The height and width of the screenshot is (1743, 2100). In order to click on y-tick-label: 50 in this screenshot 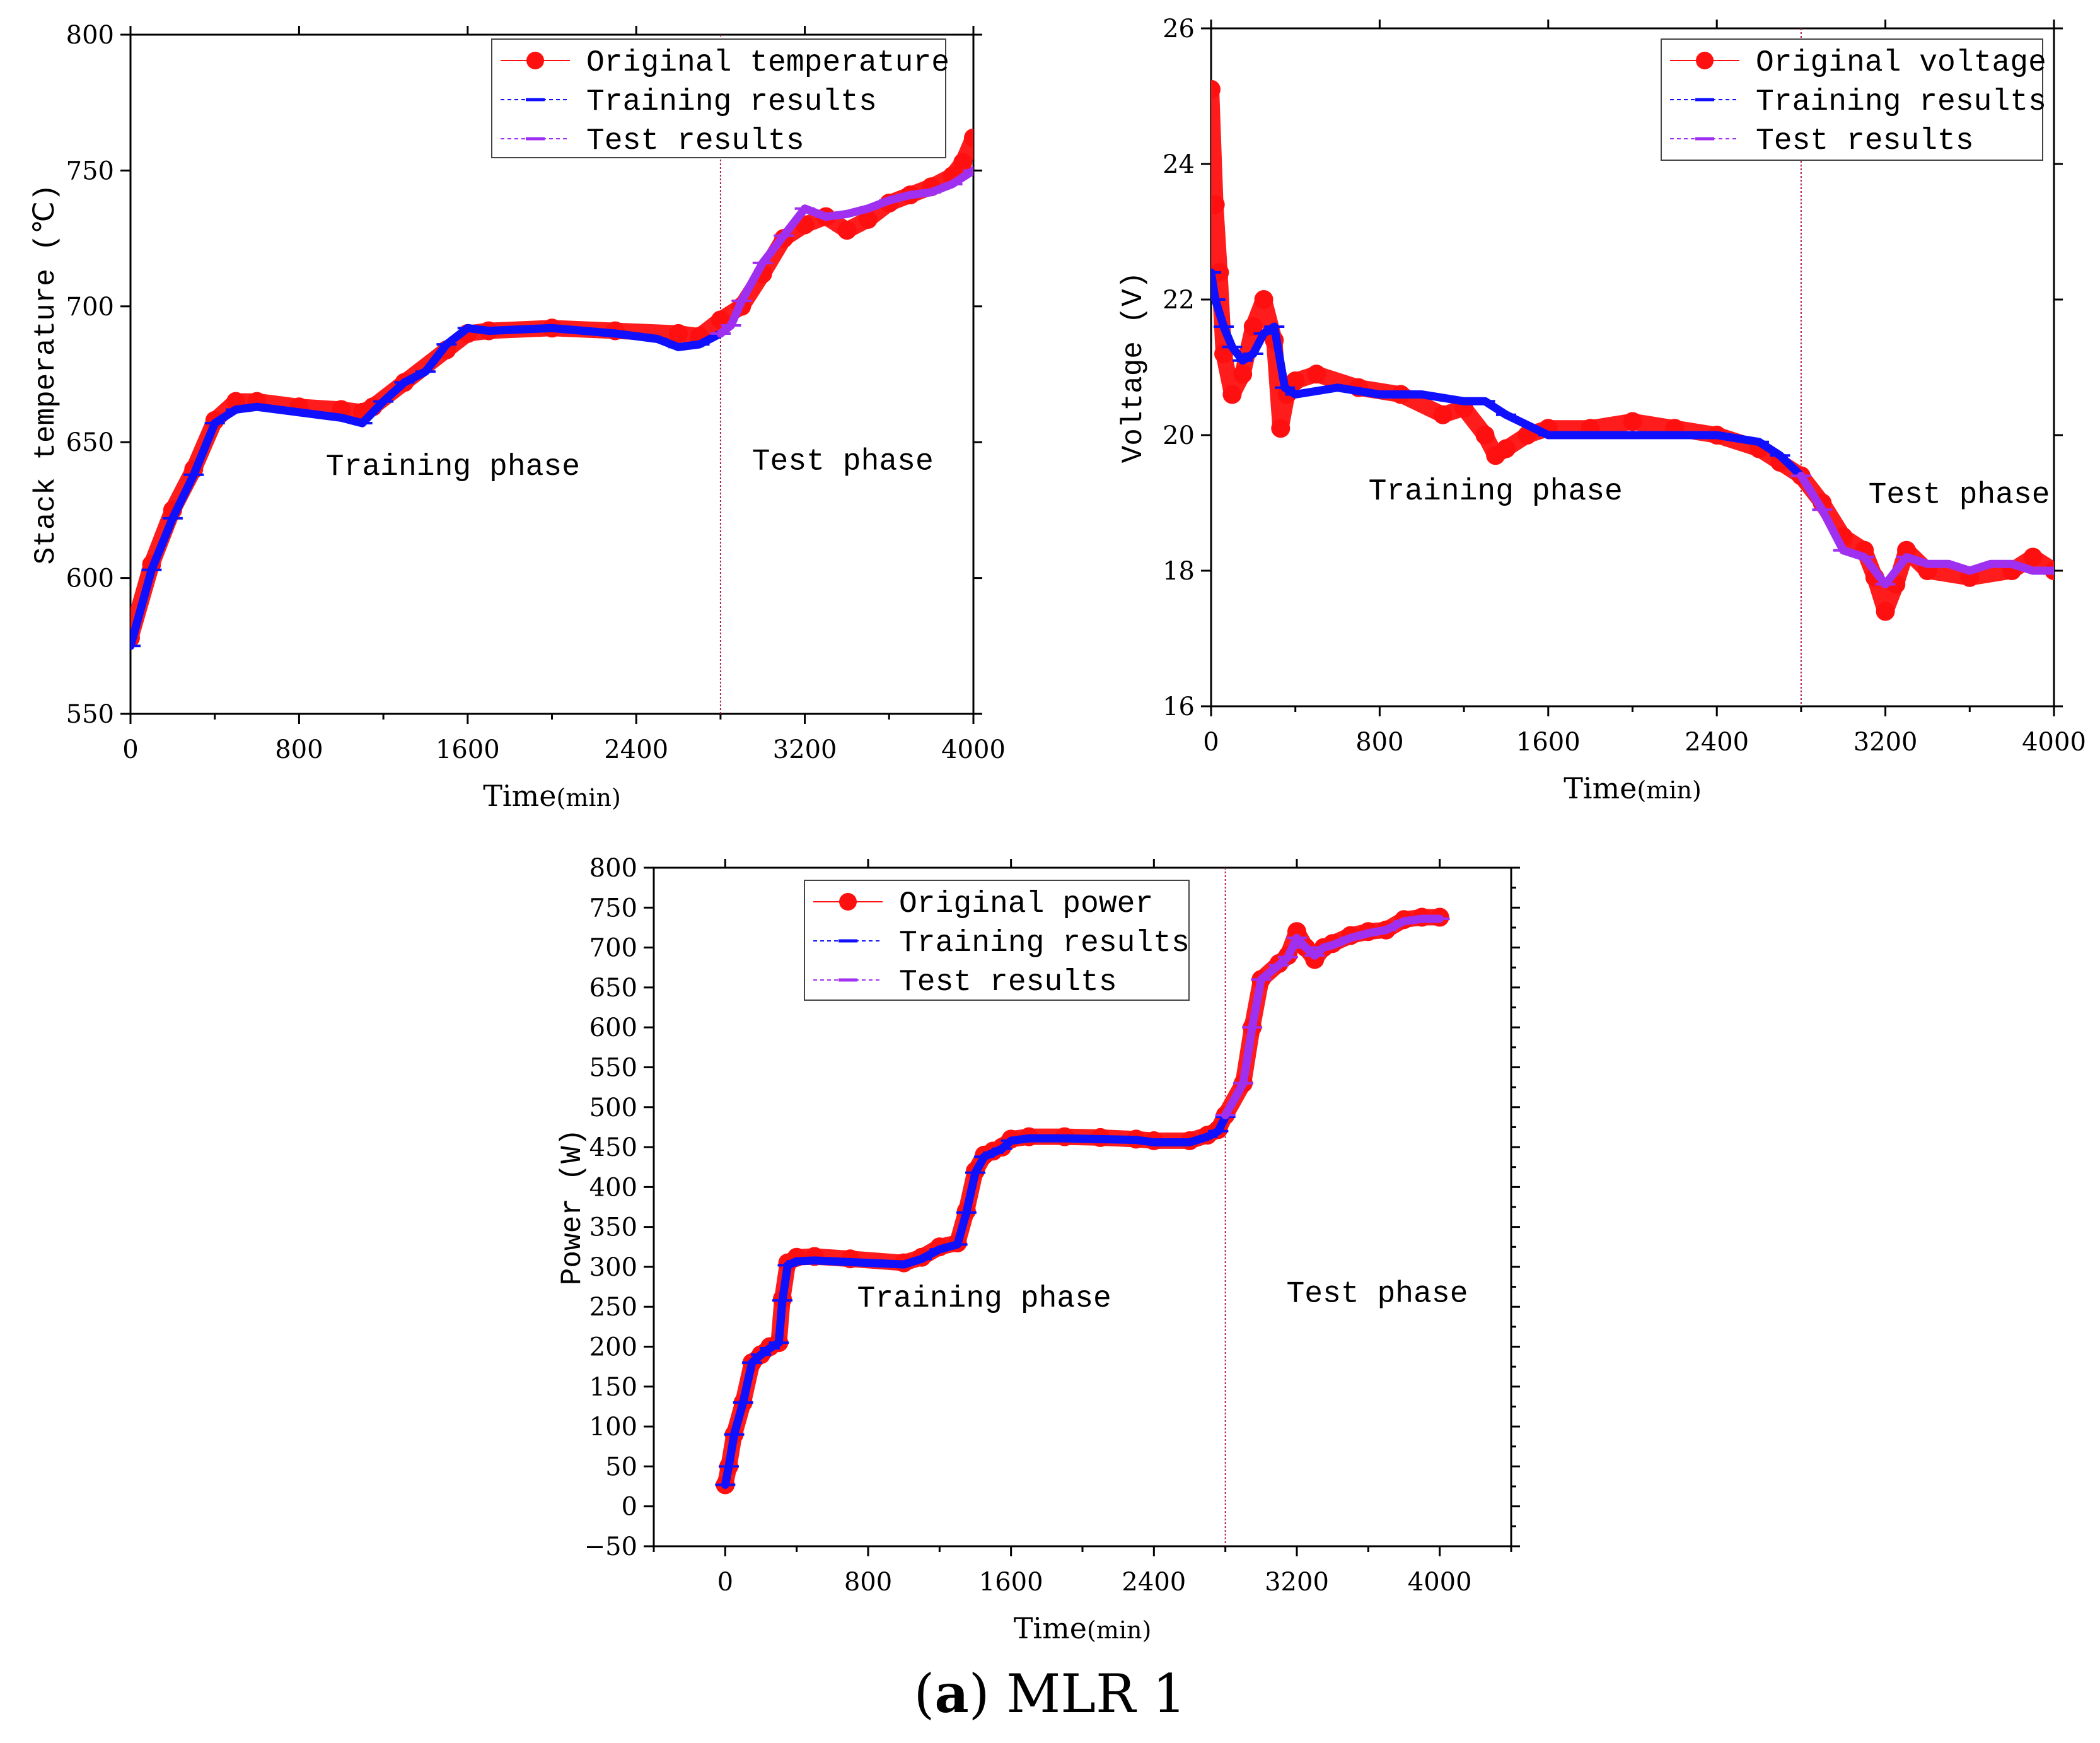, I will do `click(621, 1467)`.